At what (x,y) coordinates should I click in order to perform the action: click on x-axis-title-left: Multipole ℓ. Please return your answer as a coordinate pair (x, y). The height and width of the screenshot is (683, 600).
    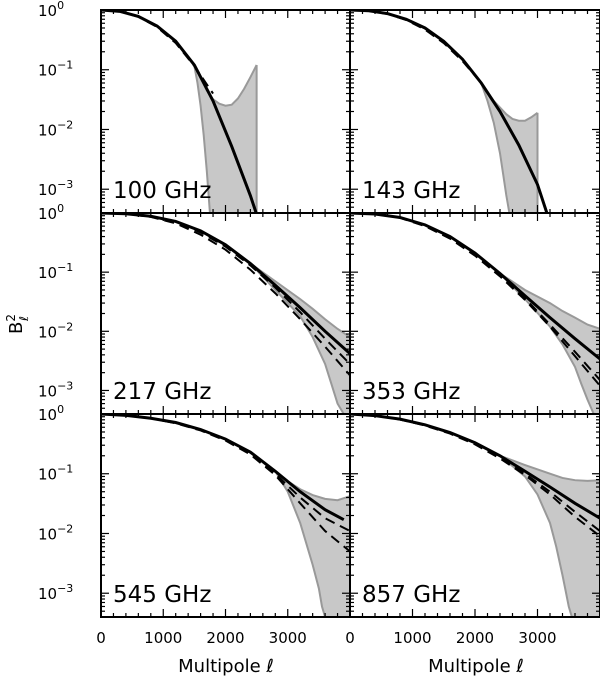
    Looking at the image, I should click on (226, 666).